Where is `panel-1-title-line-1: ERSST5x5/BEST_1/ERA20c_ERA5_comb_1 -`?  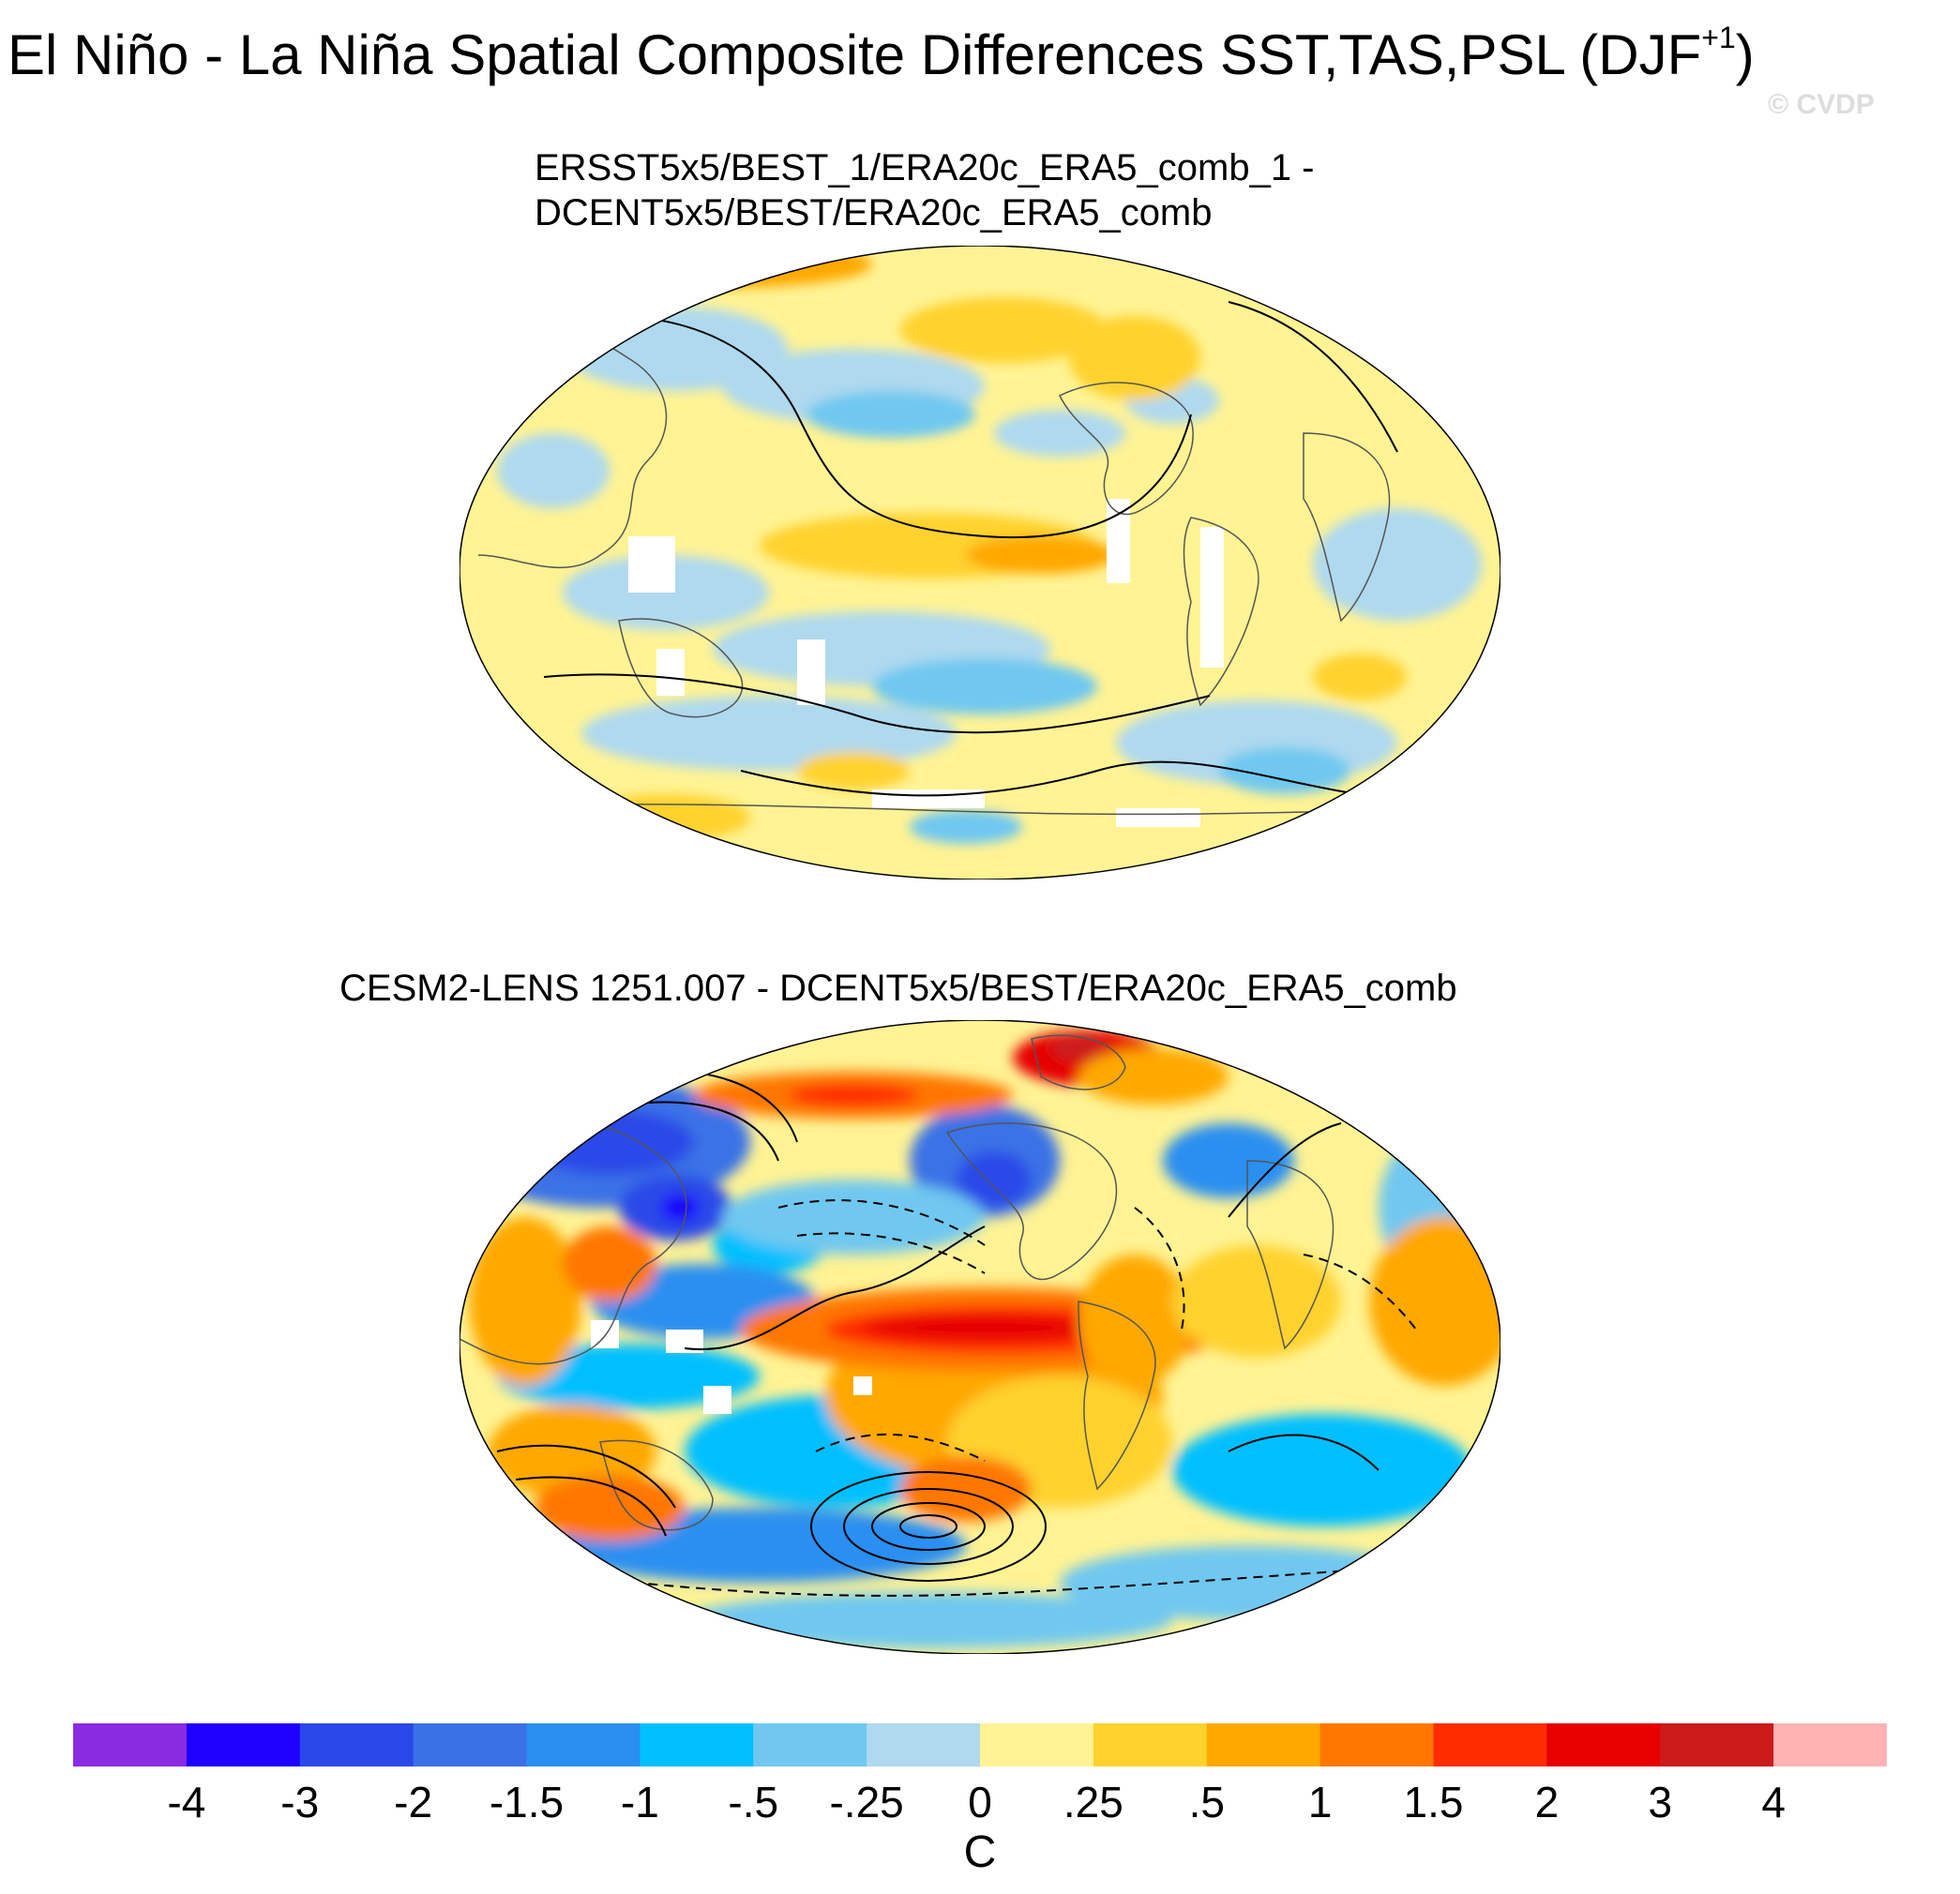 panel-1-title-line-1: ERSST5x5/BEST_1/ERA20c_ERA5_comb_1 - is located at coordinates (925, 167).